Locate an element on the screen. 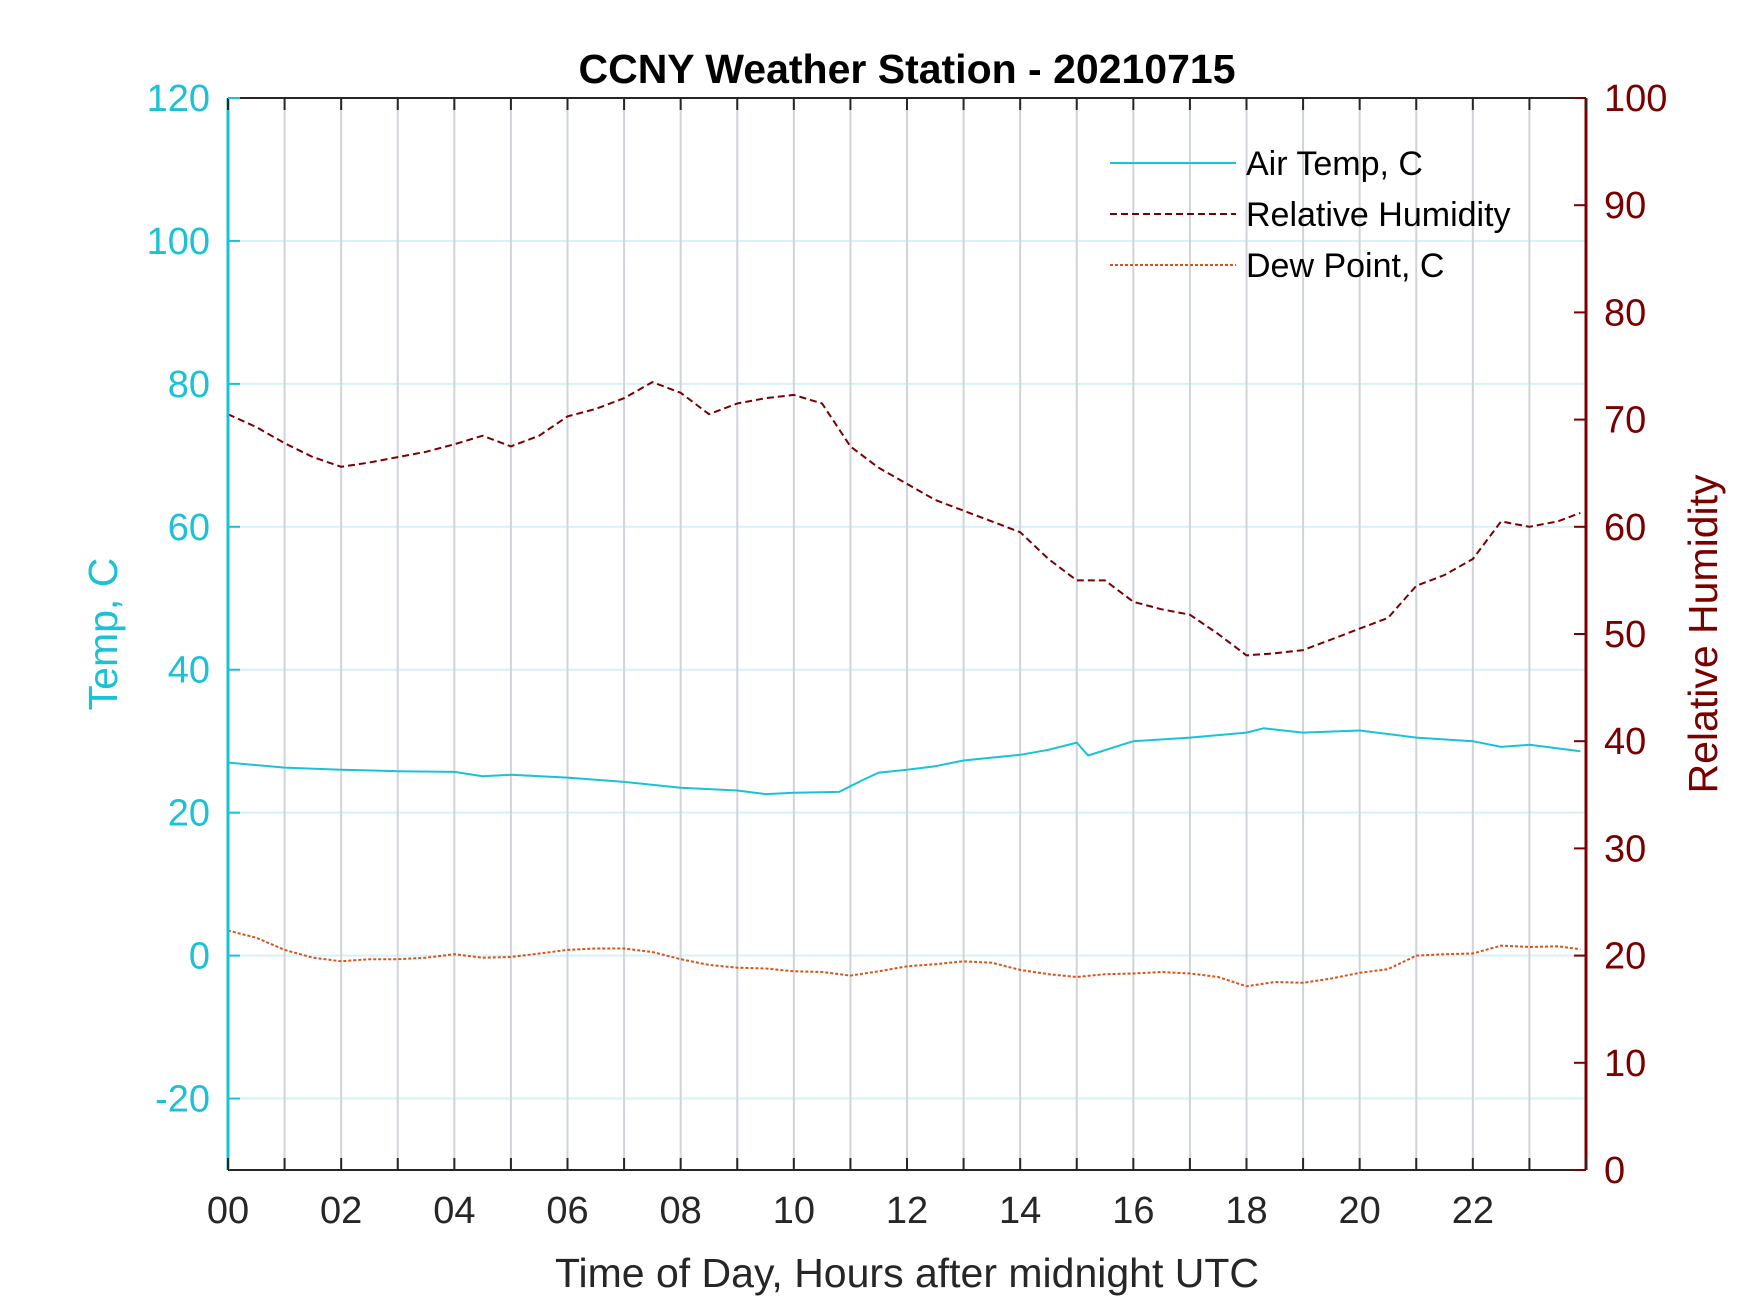  right-tick-labels: 0 10 20 30 40 50 60 70 80 90 100 is located at coordinates (1635, 635).